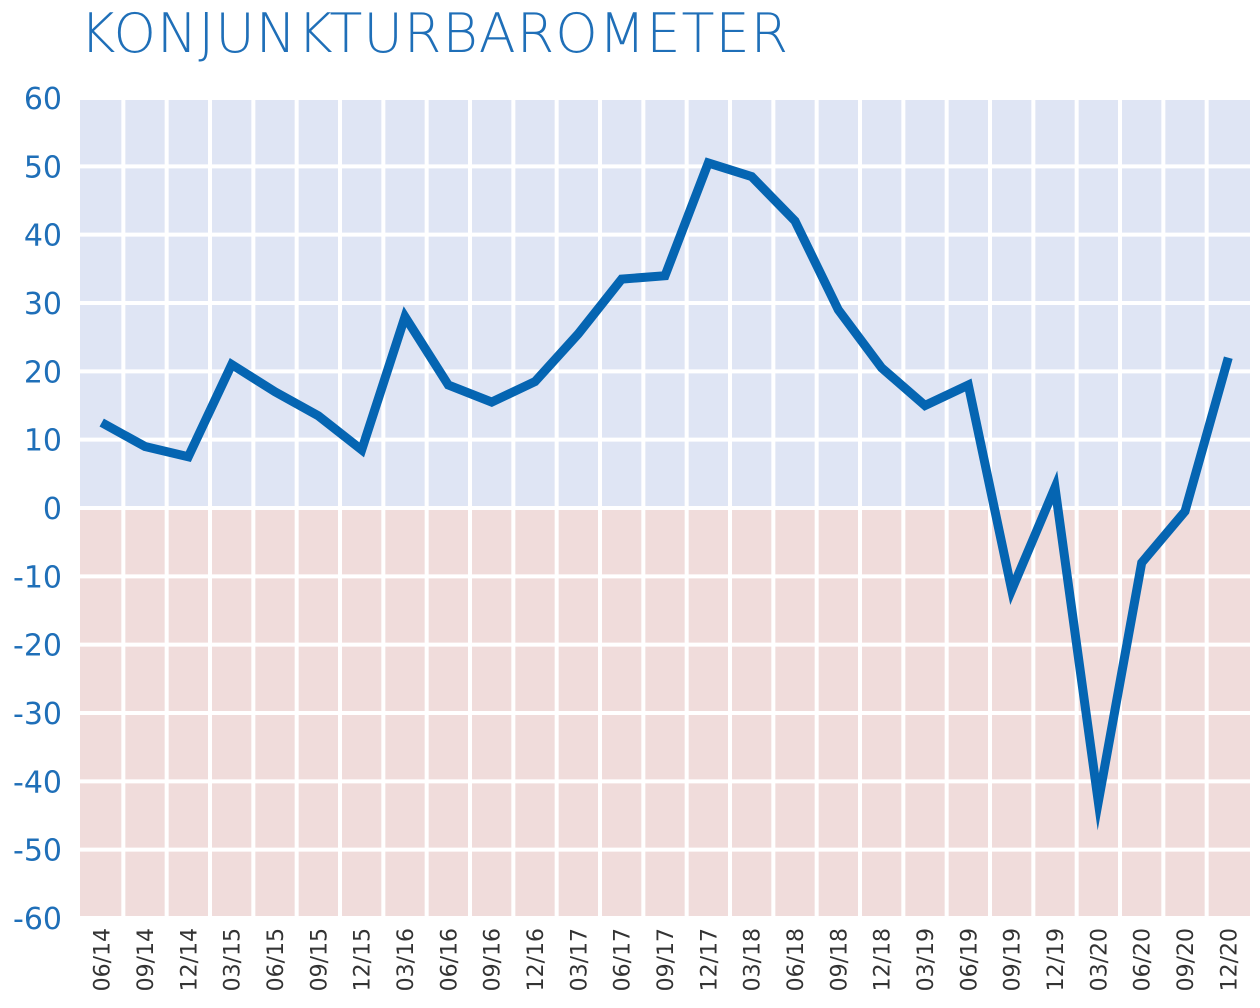 The width and height of the screenshot is (1260, 1008). What do you see at coordinates (43, 441) in the screenshot?
I see `y-tick-label: 10` at bounding box center [43, 441].